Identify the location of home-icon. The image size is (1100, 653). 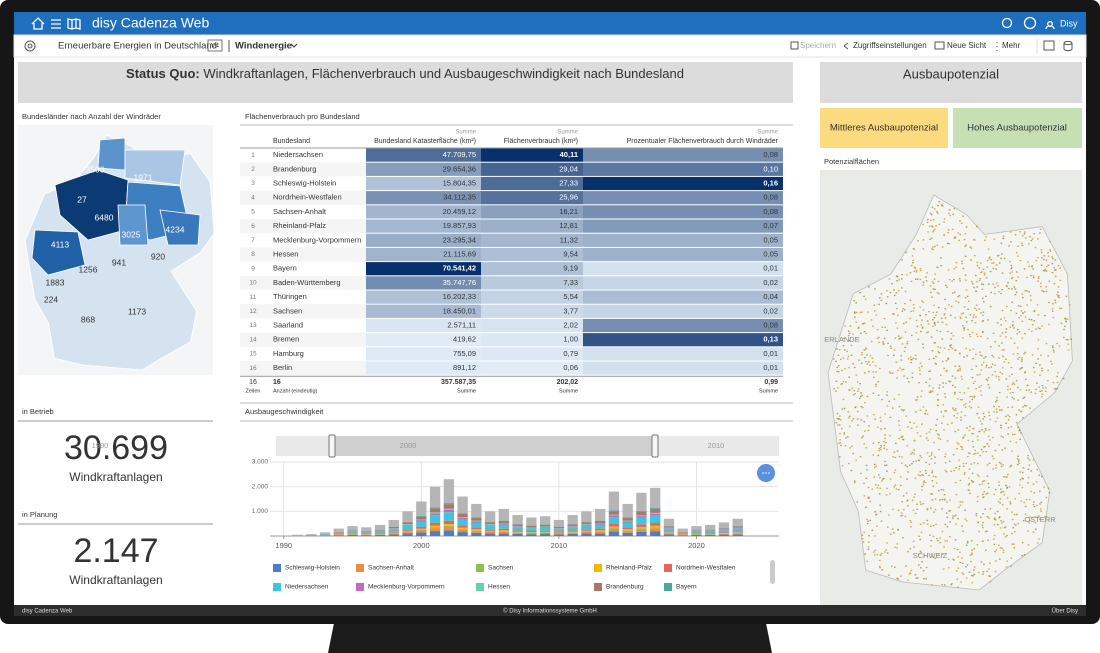
(38, 23).